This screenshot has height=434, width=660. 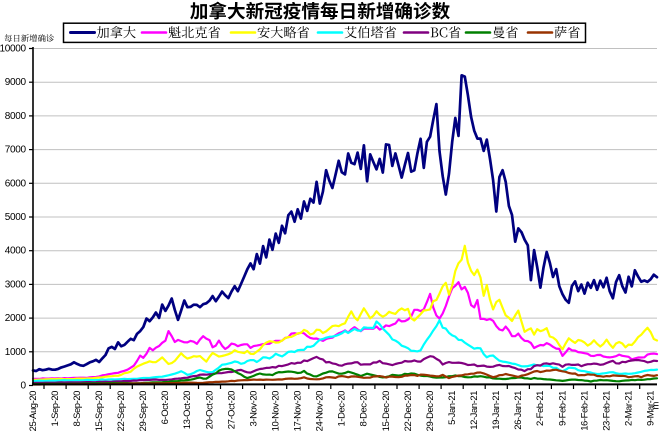 What do you see at coordinates (33, 411) in the screenshot?
I see `svg-text: 25-Aug-20` at bounding box center [33, 411].